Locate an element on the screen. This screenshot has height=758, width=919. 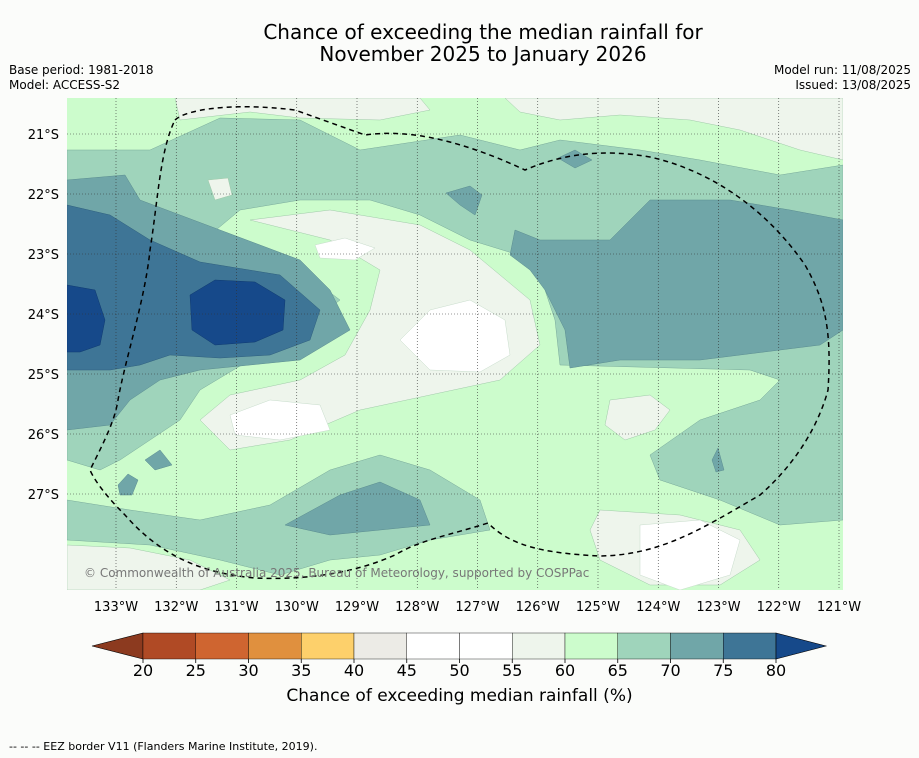
contour-70-75-spot-w is located at coordinates (128, 484).